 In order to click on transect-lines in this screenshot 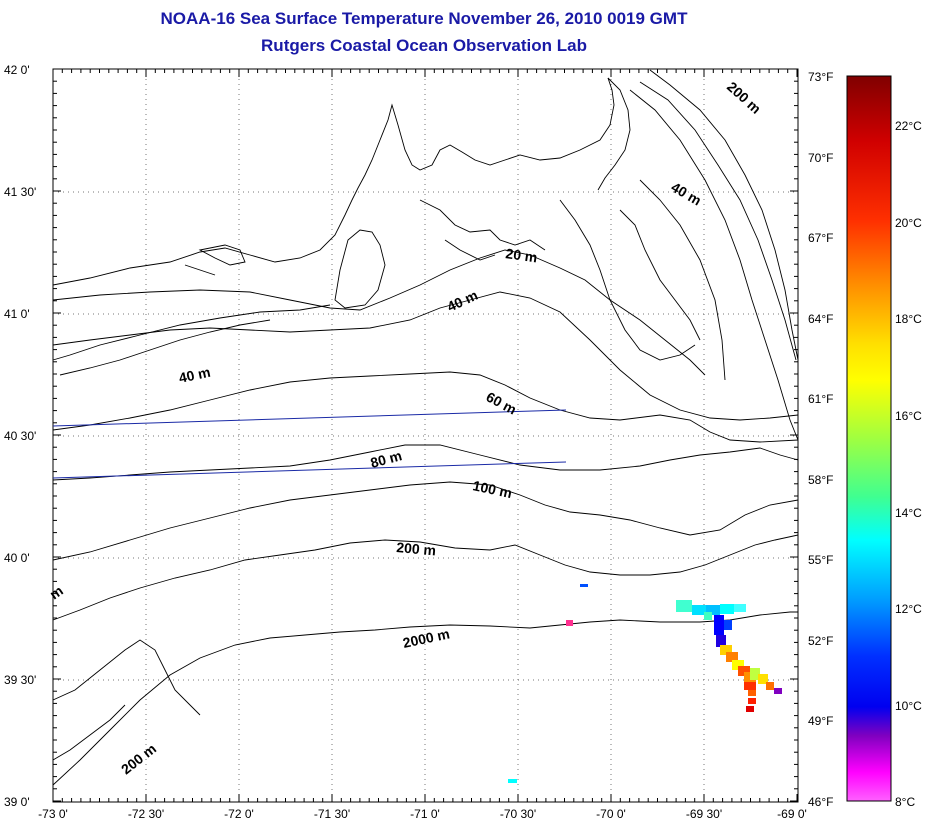, I will do `click(309, 444)`.